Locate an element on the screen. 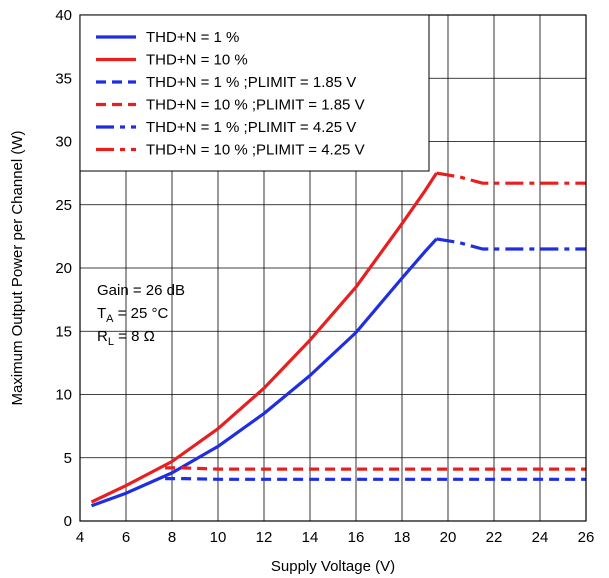 The width and height of the screenshot is (609, 578). y-tick-label: 5 is located at coordinates (68, 458).